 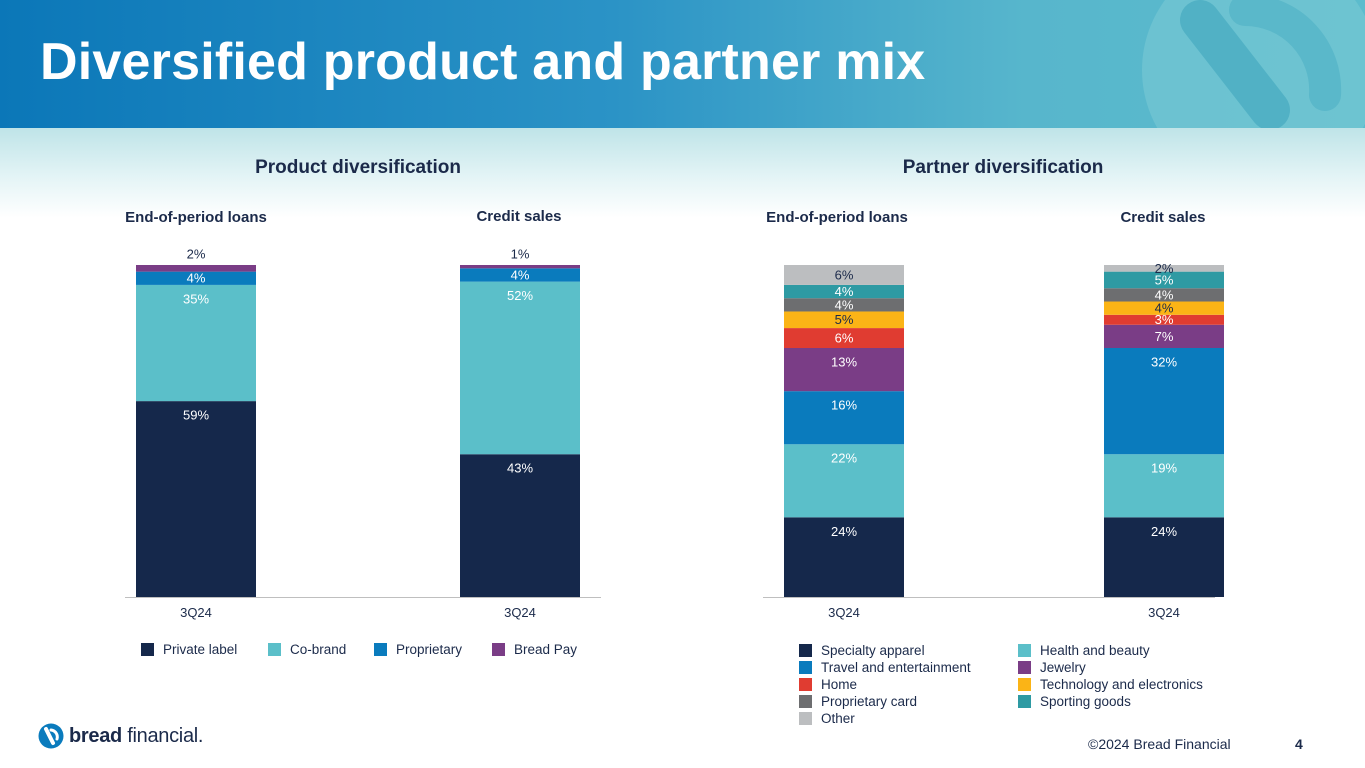 I want to click on partner-legend-item: Technology and electronics, so click(x=1110, y=684).